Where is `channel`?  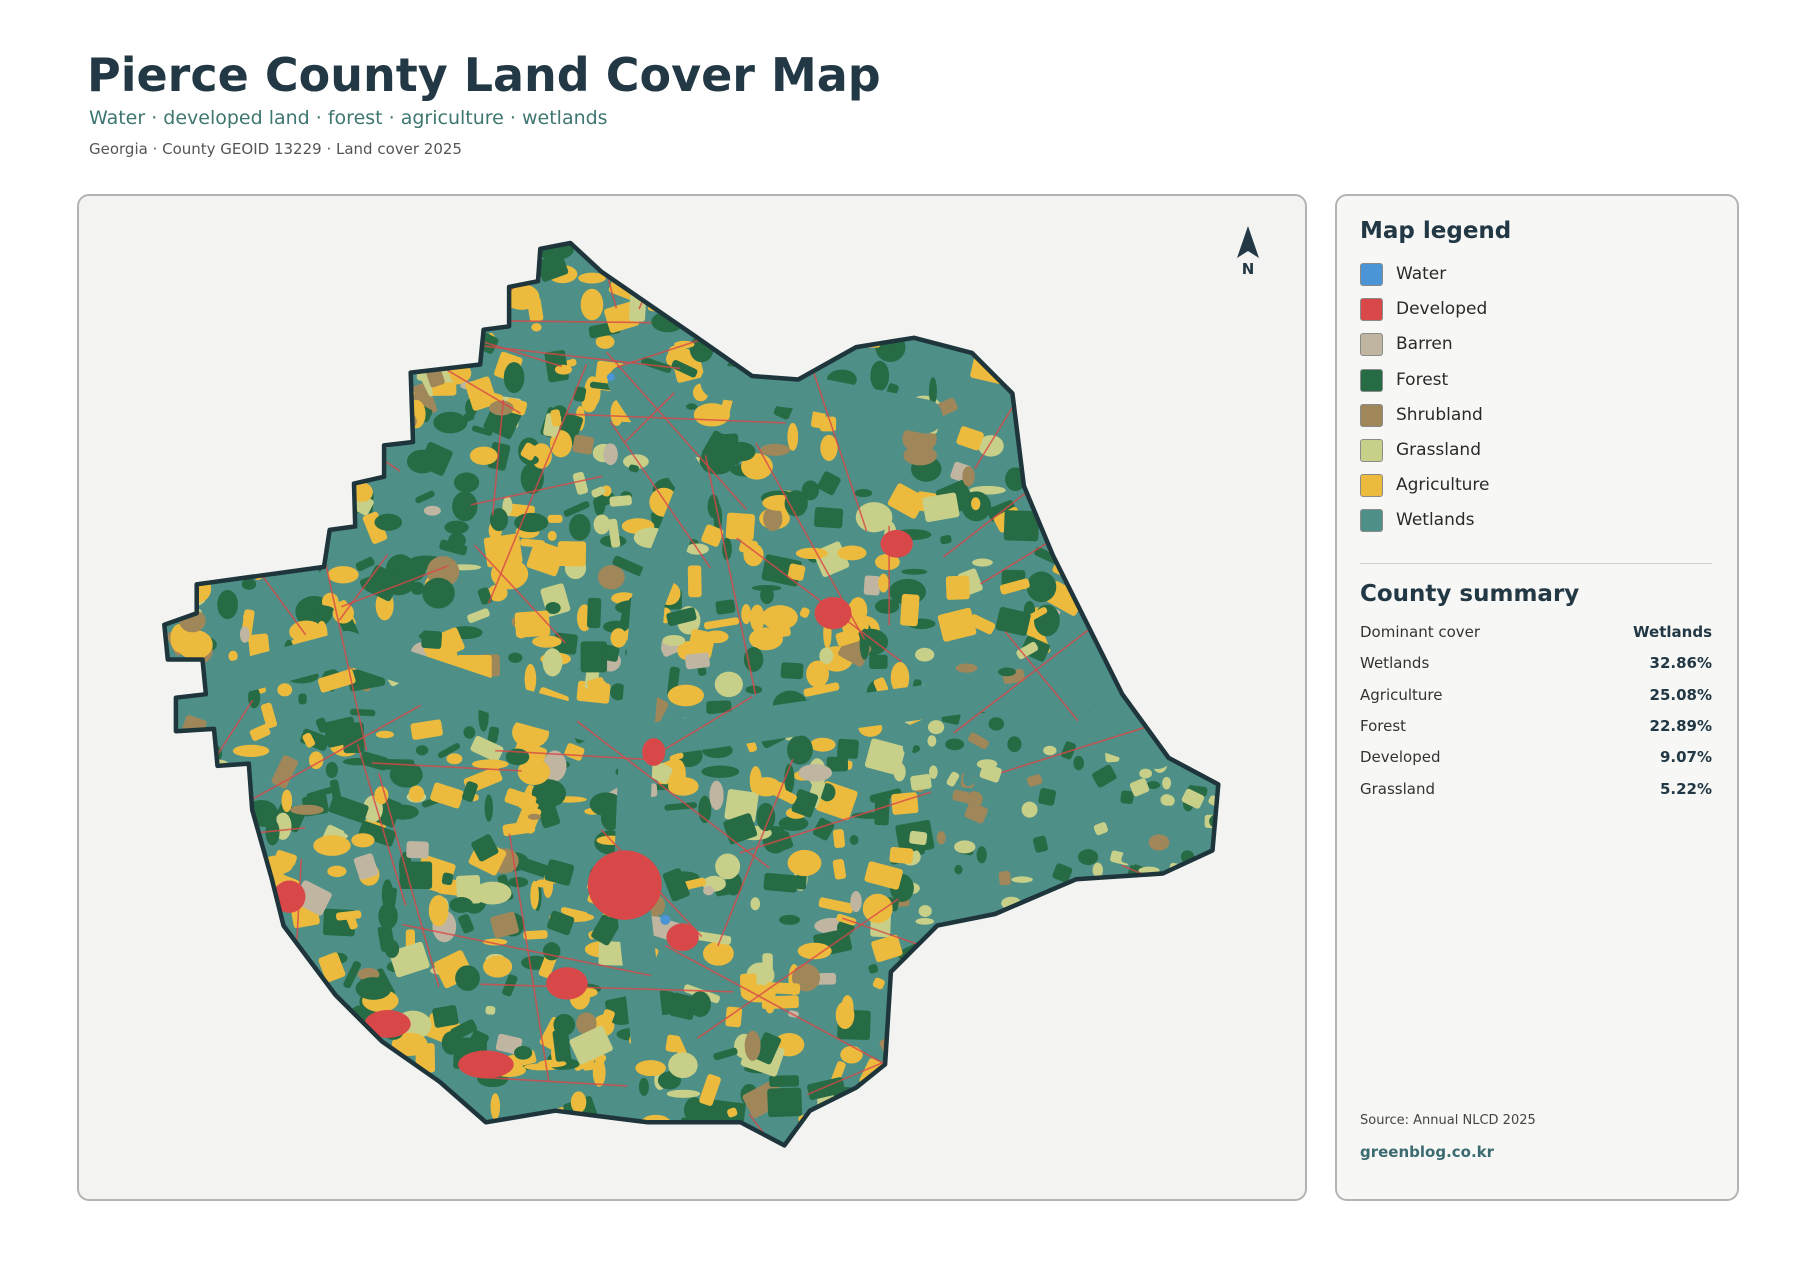 channel is located at coordinates (821, 399).